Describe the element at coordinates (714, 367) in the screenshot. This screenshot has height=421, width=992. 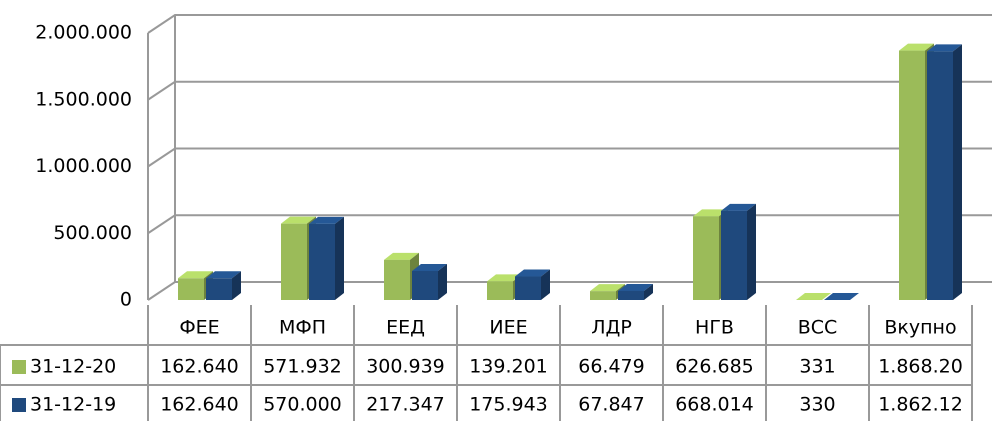
I see `data-label: 626.685` at that location.